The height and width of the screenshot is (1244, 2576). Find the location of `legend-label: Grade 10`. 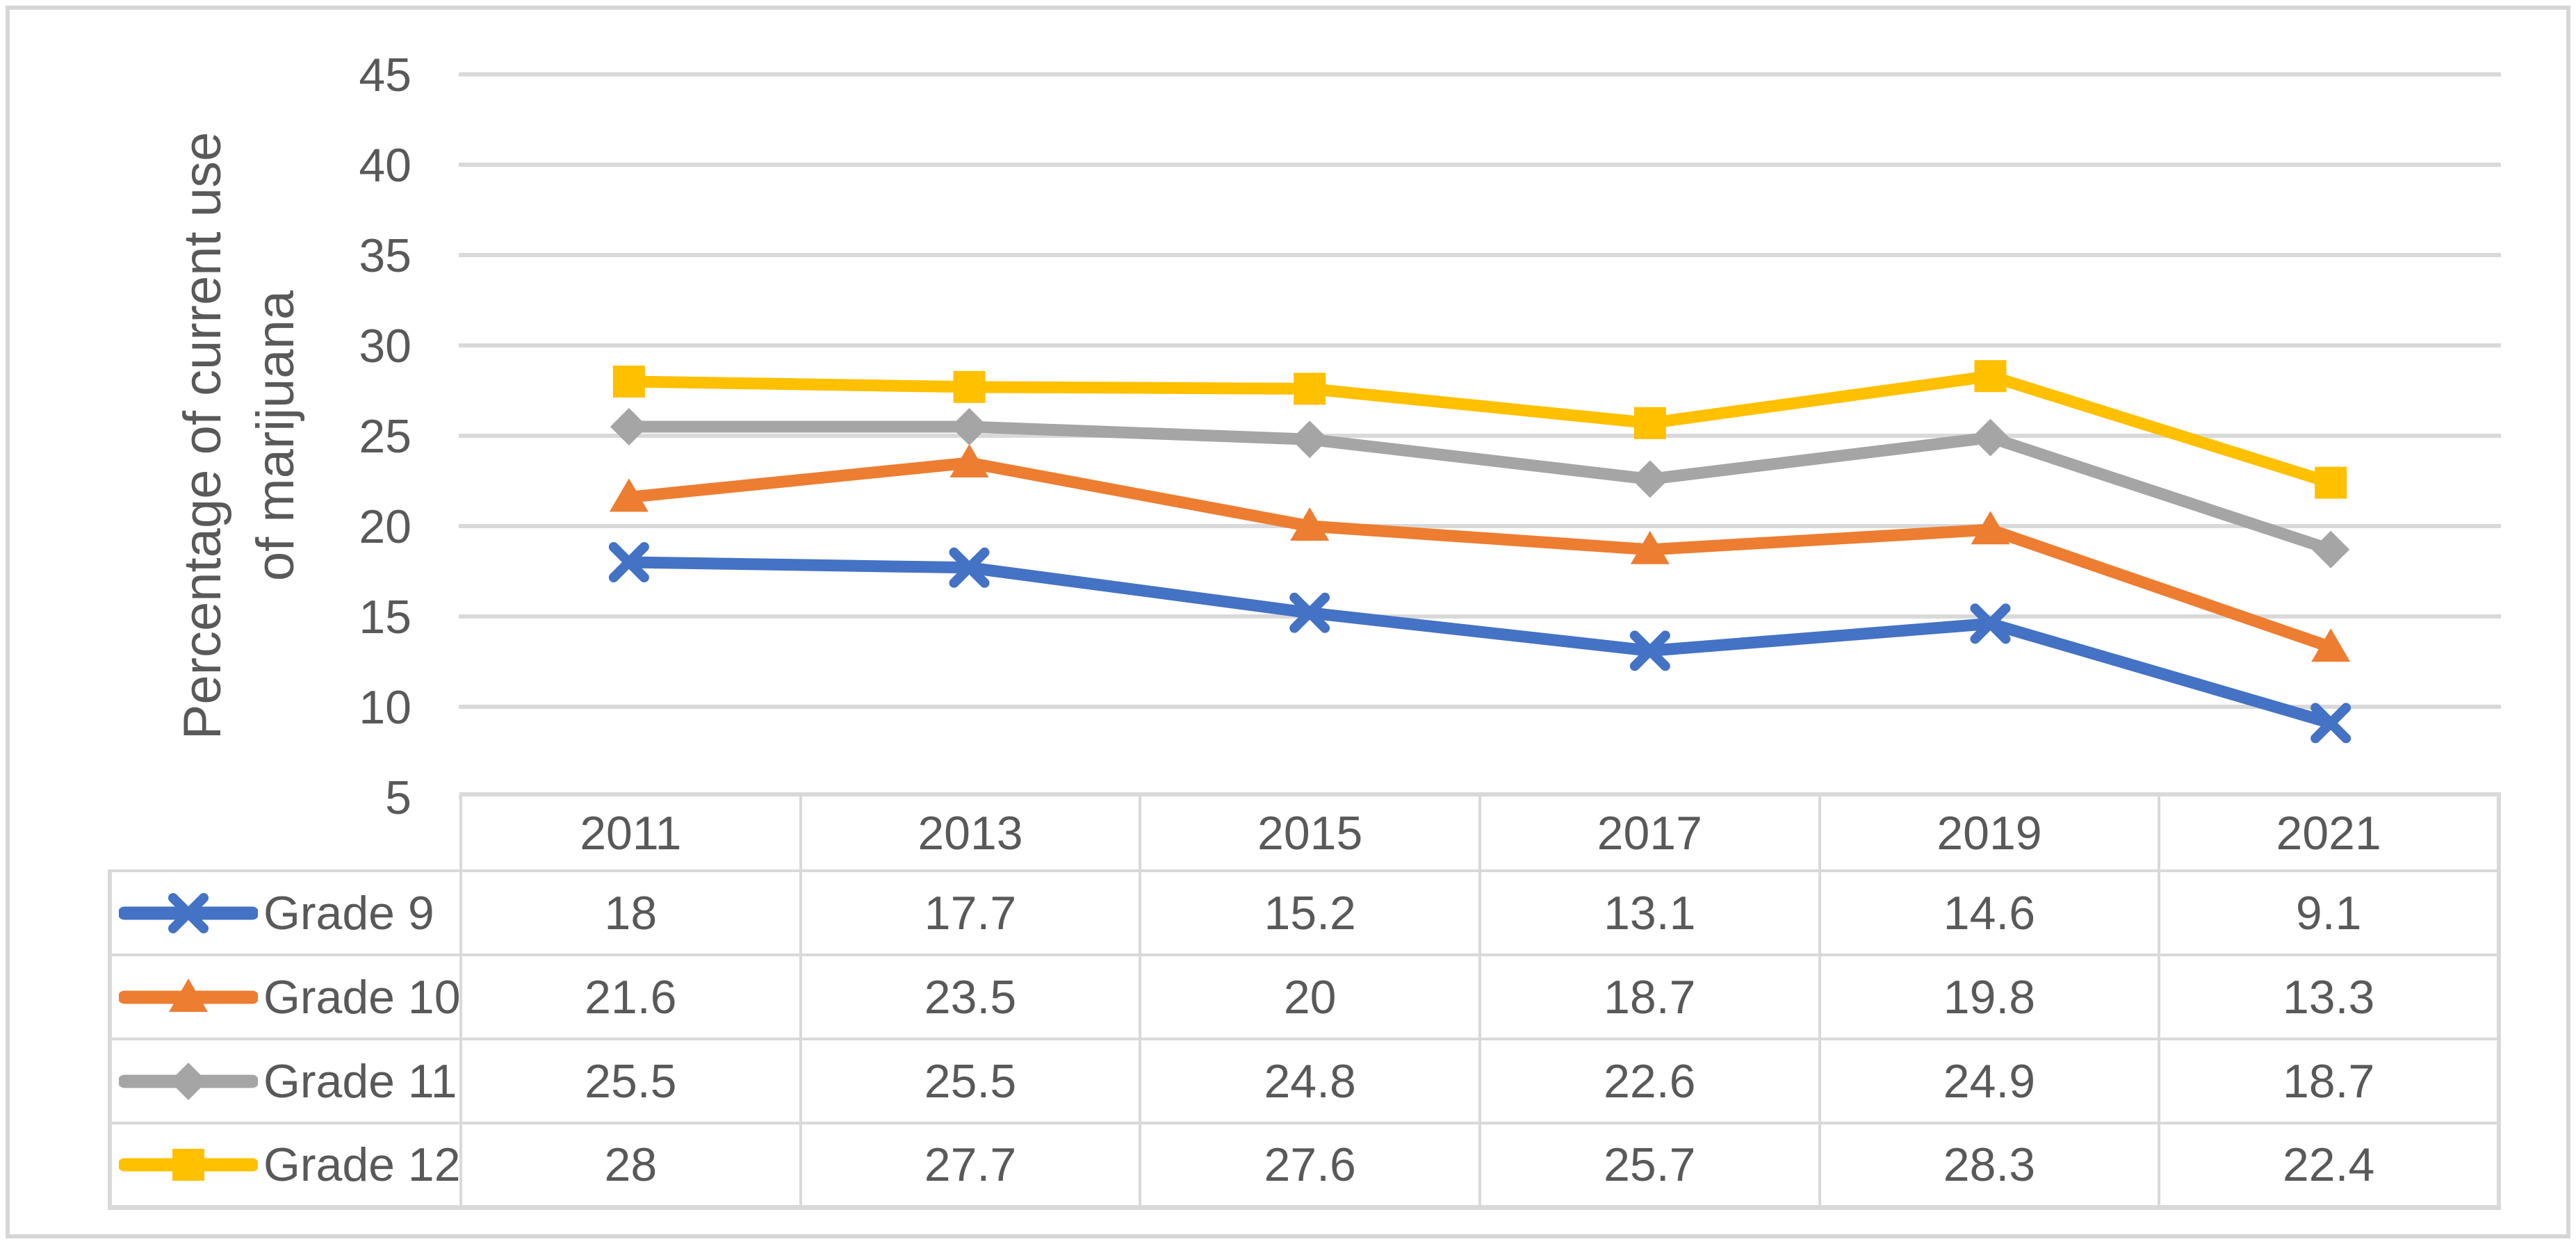

legend-label: Grade 10 is located at coordinates (362, 997).